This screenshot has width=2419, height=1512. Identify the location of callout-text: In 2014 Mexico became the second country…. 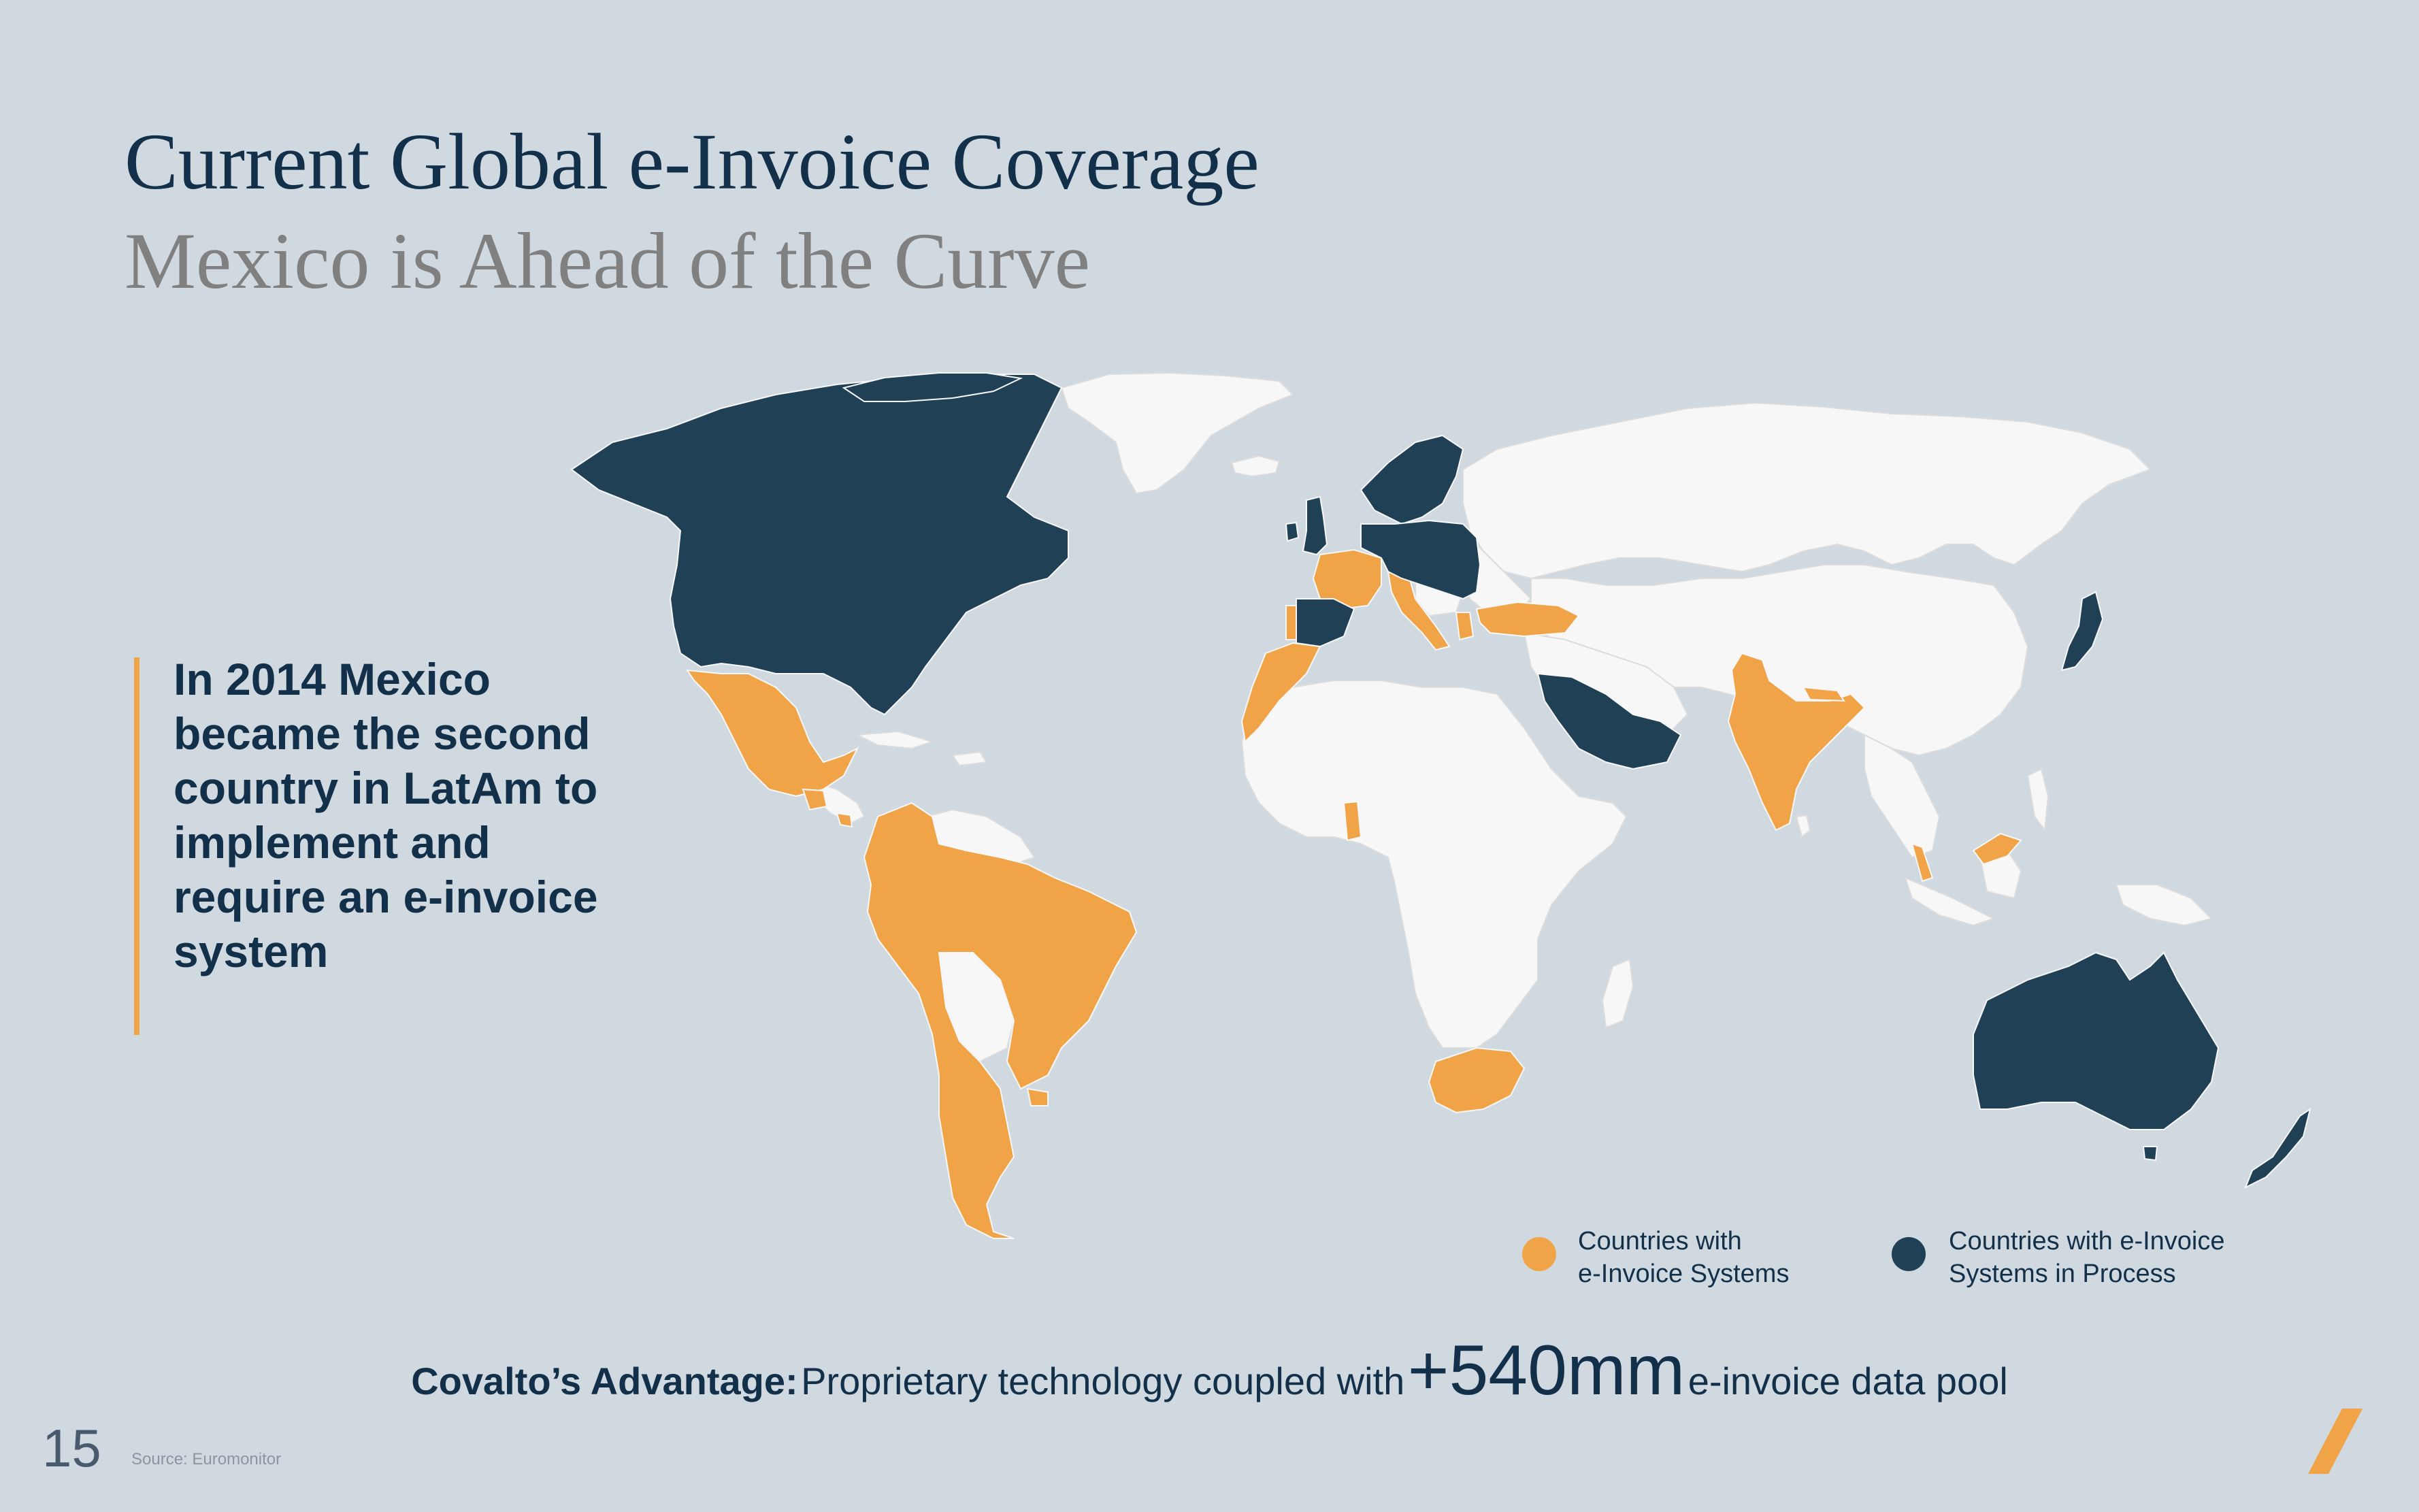
(386, 815).